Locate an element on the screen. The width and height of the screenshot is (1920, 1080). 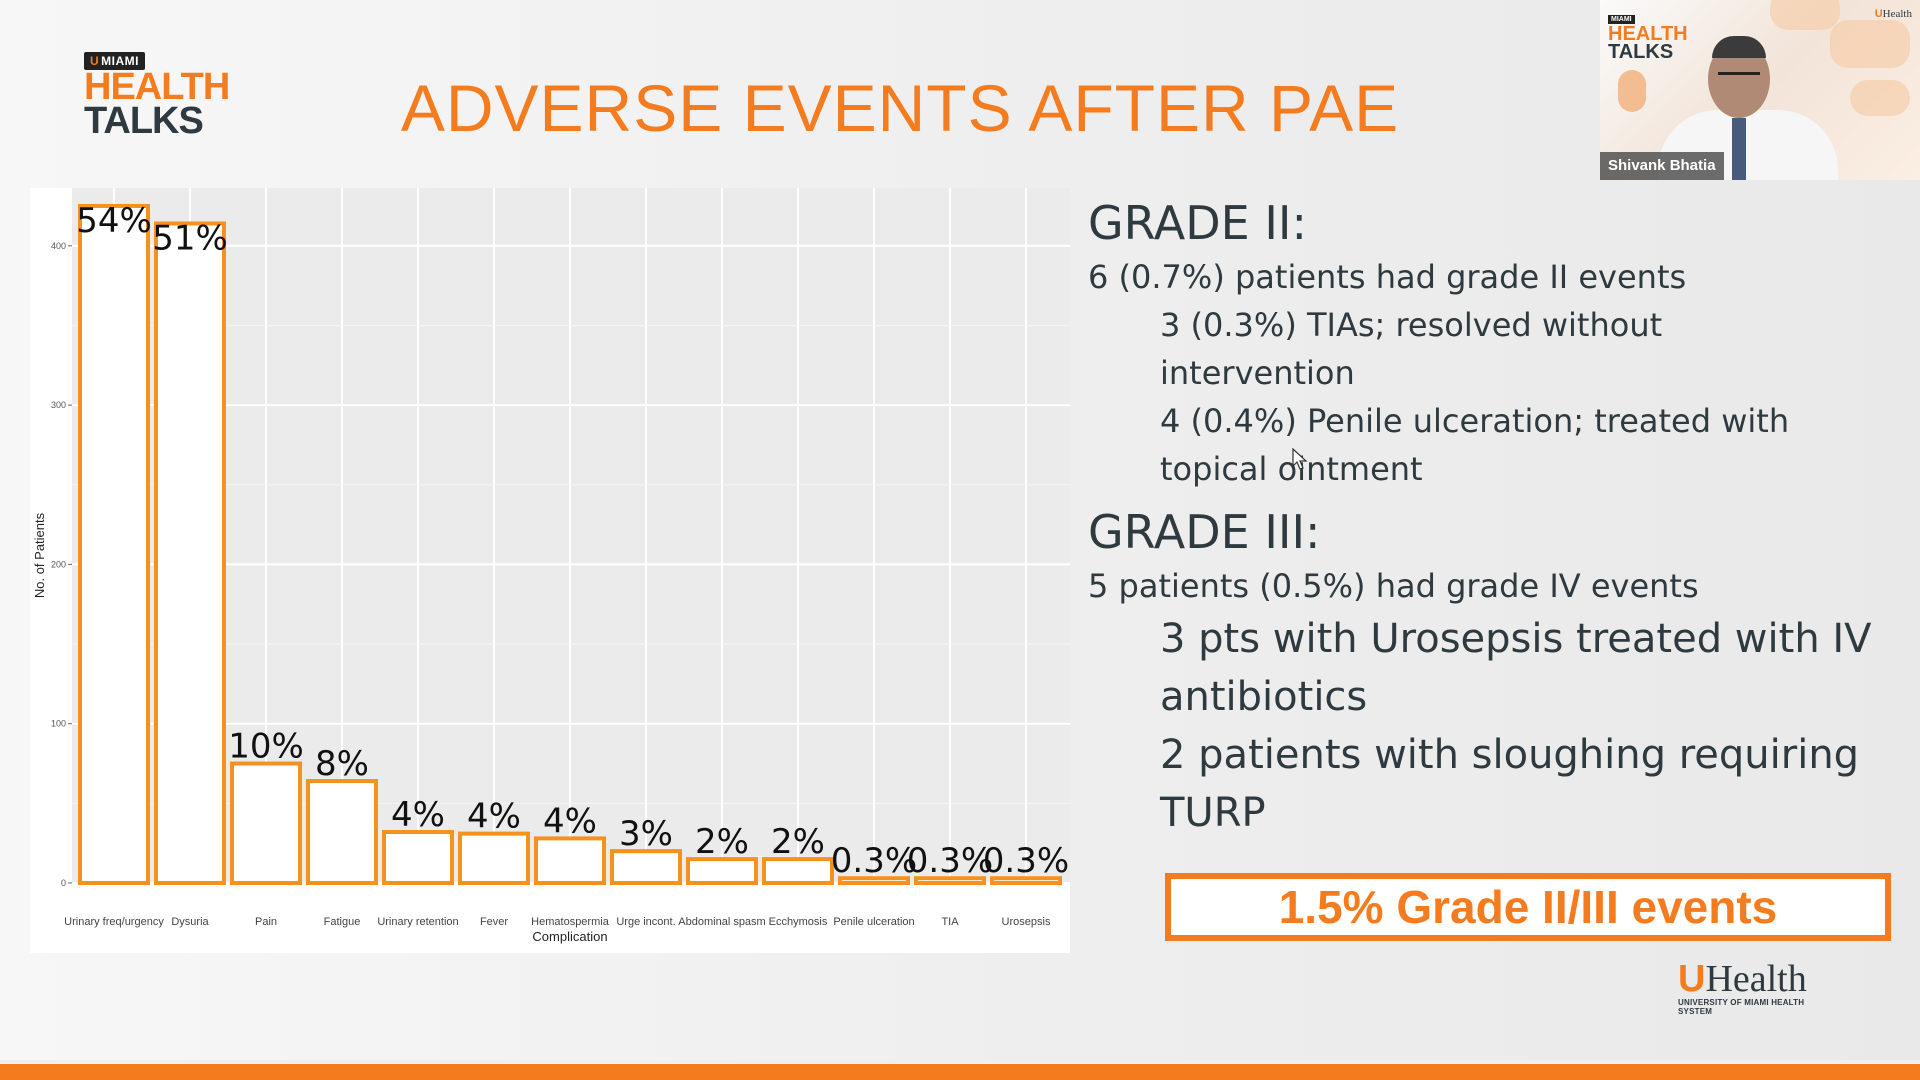
x-tick-label: Urinary retention is located at coordinates (417, 922).